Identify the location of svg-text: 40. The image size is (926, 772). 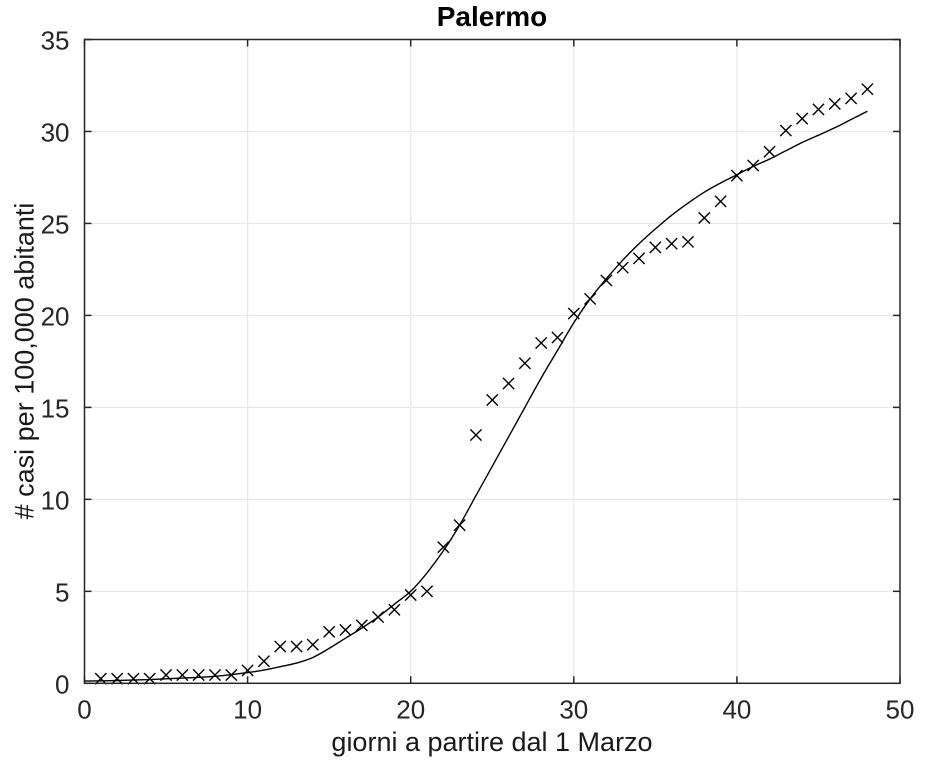
(736, 709).